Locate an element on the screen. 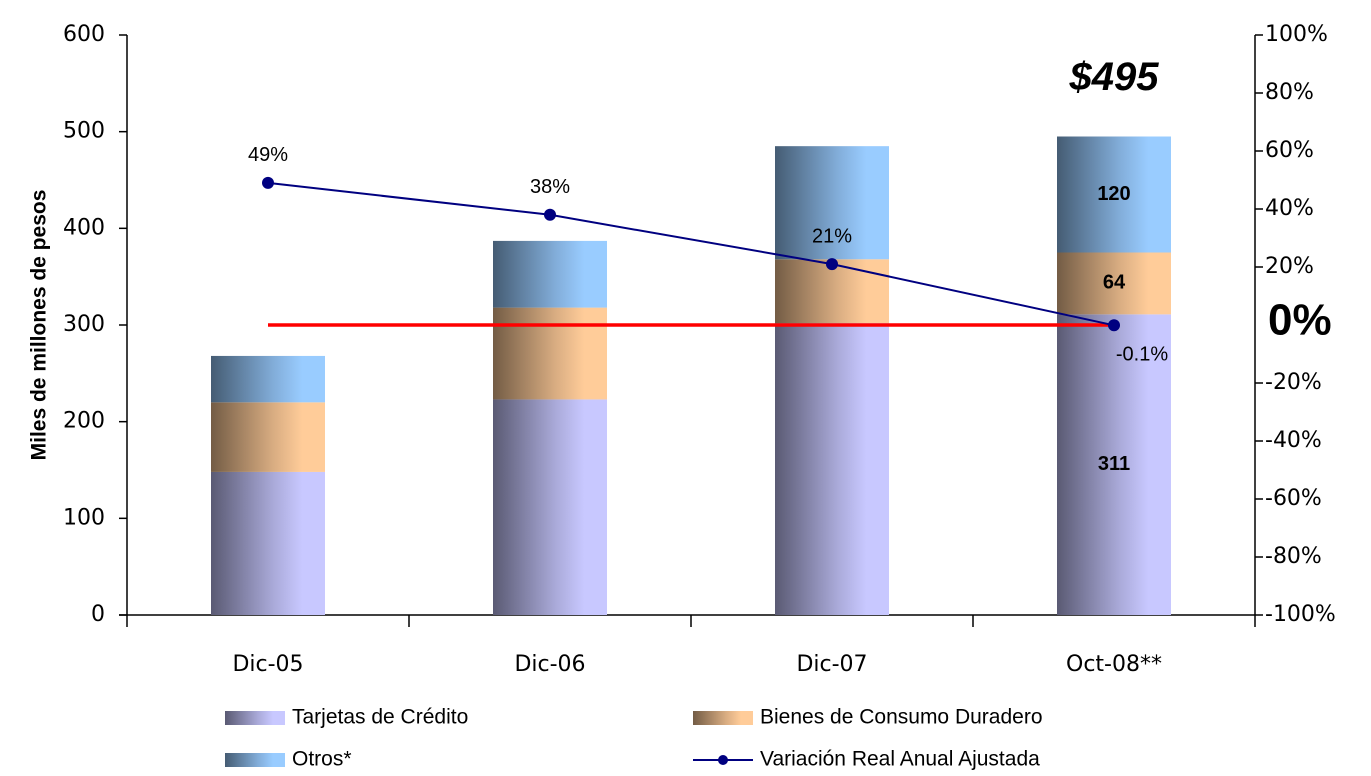  bar-value-label: 120 is located at coordinates (1113, 194).